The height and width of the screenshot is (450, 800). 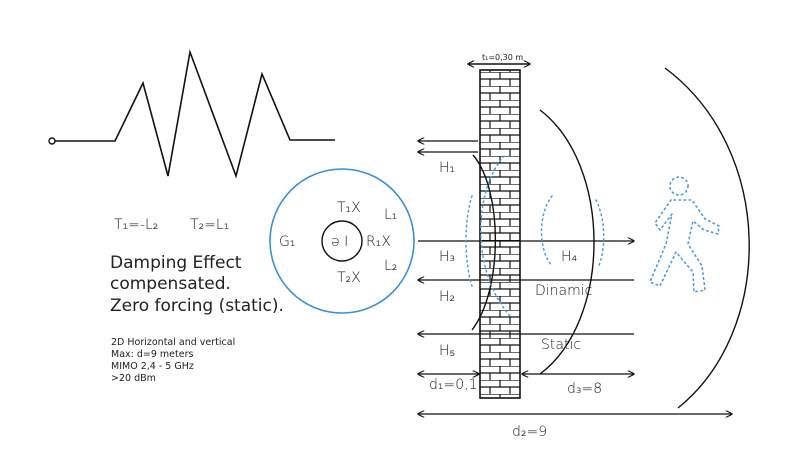 What do you see at coordinates (133, 378) in the screenshot?
I see `spec-line-4: >20 dBm` at bounding box center [133, 378].